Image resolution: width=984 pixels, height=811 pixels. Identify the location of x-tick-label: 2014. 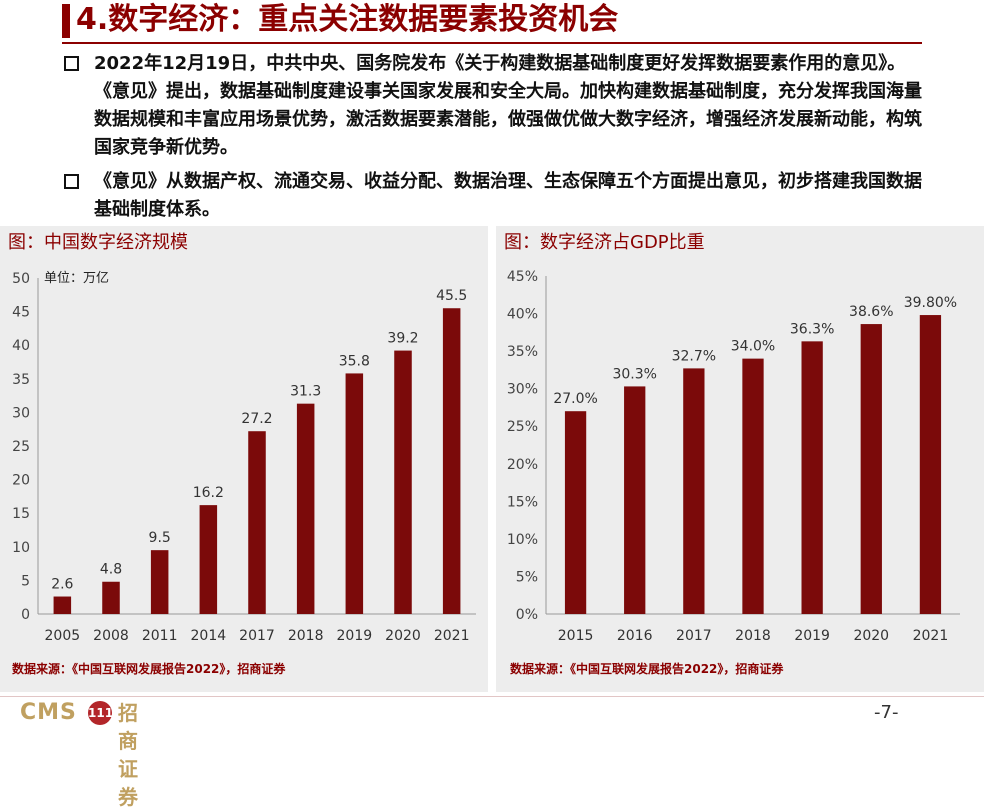
(209, 636).